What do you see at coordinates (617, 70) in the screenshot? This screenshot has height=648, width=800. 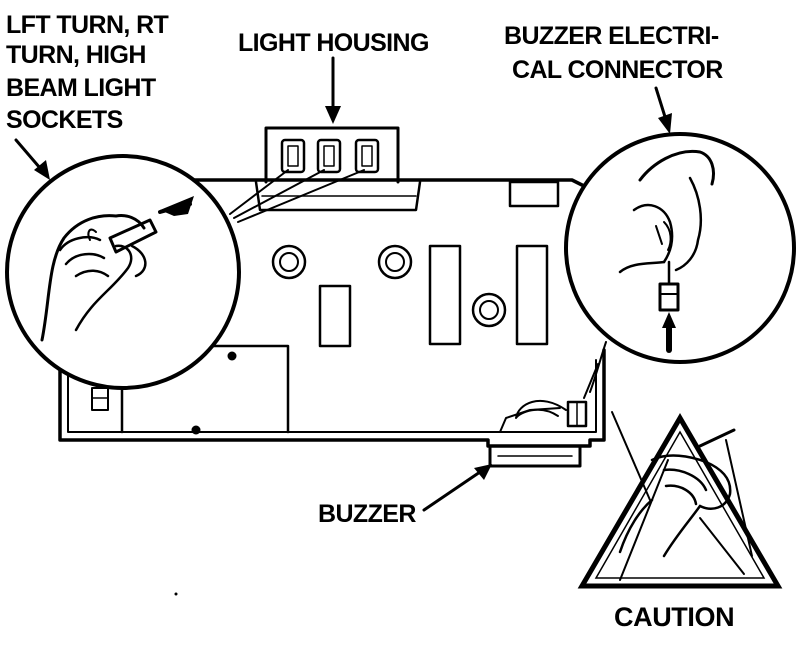 I see `label-buzzer-connector-line-2: CAL CONNECTOR` at bounding box center [617, 70].